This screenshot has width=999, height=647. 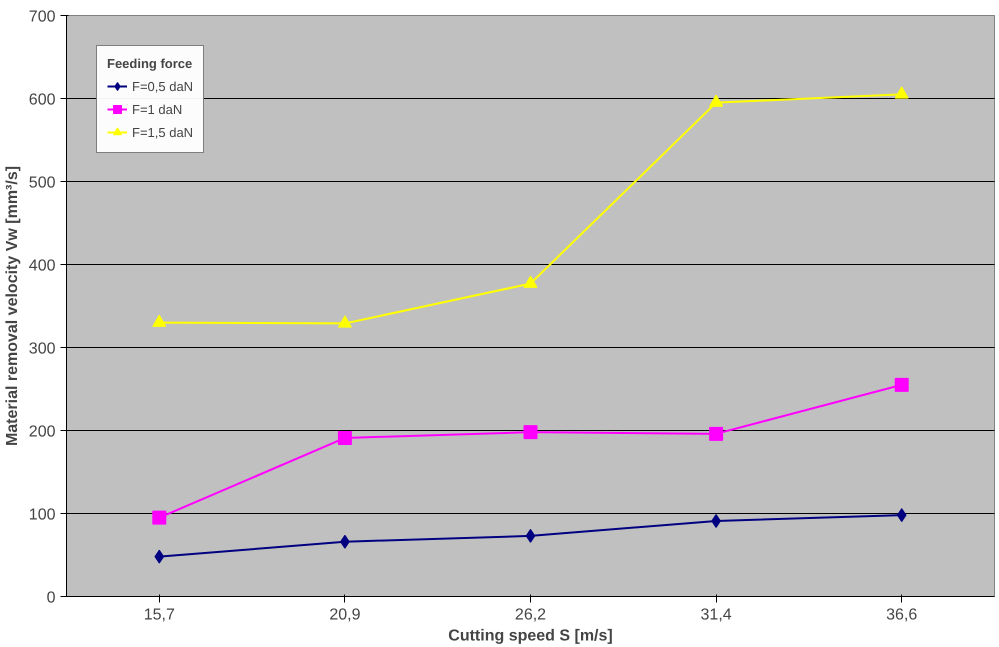 I want to click on legend-title: Feeding force, so click(x=150, y=63).